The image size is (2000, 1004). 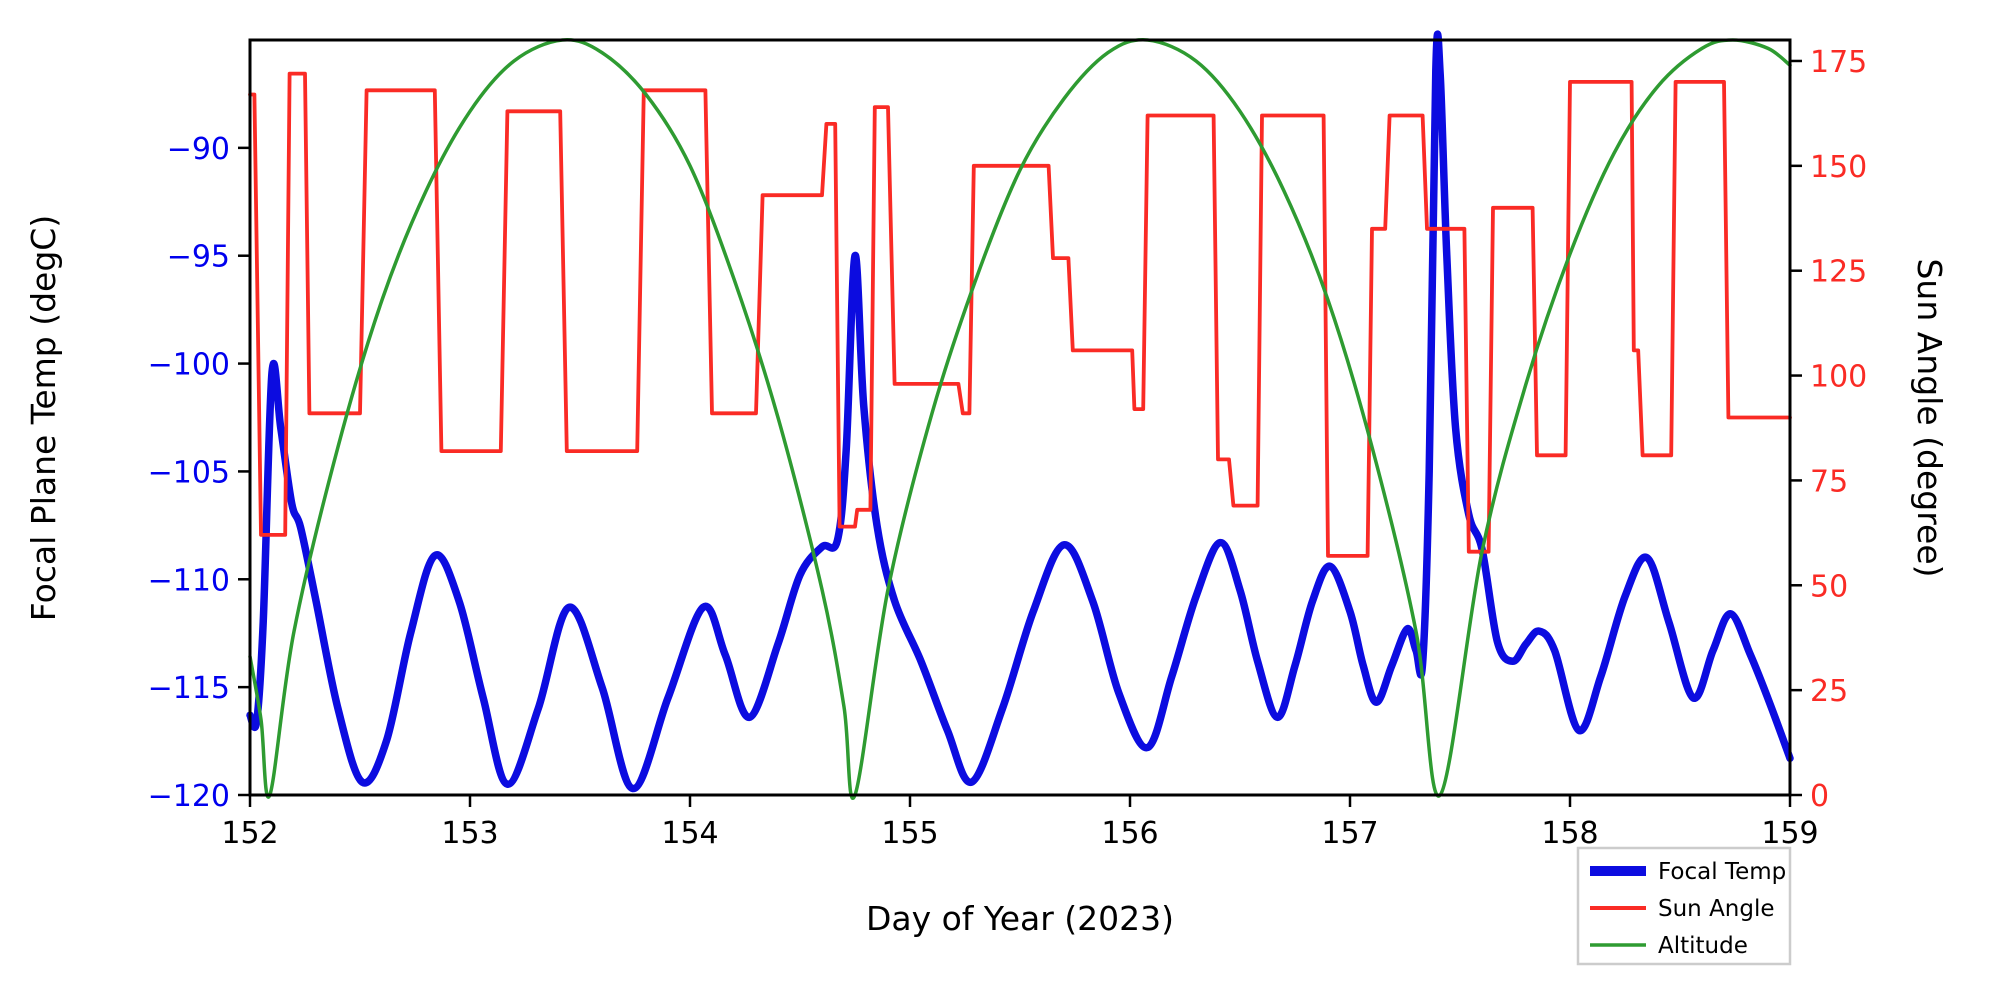 What do you see at coordinates (198, 257) in the screenshot?
I see `y-left-tick-label: −95` at bounding box center [198, 257].